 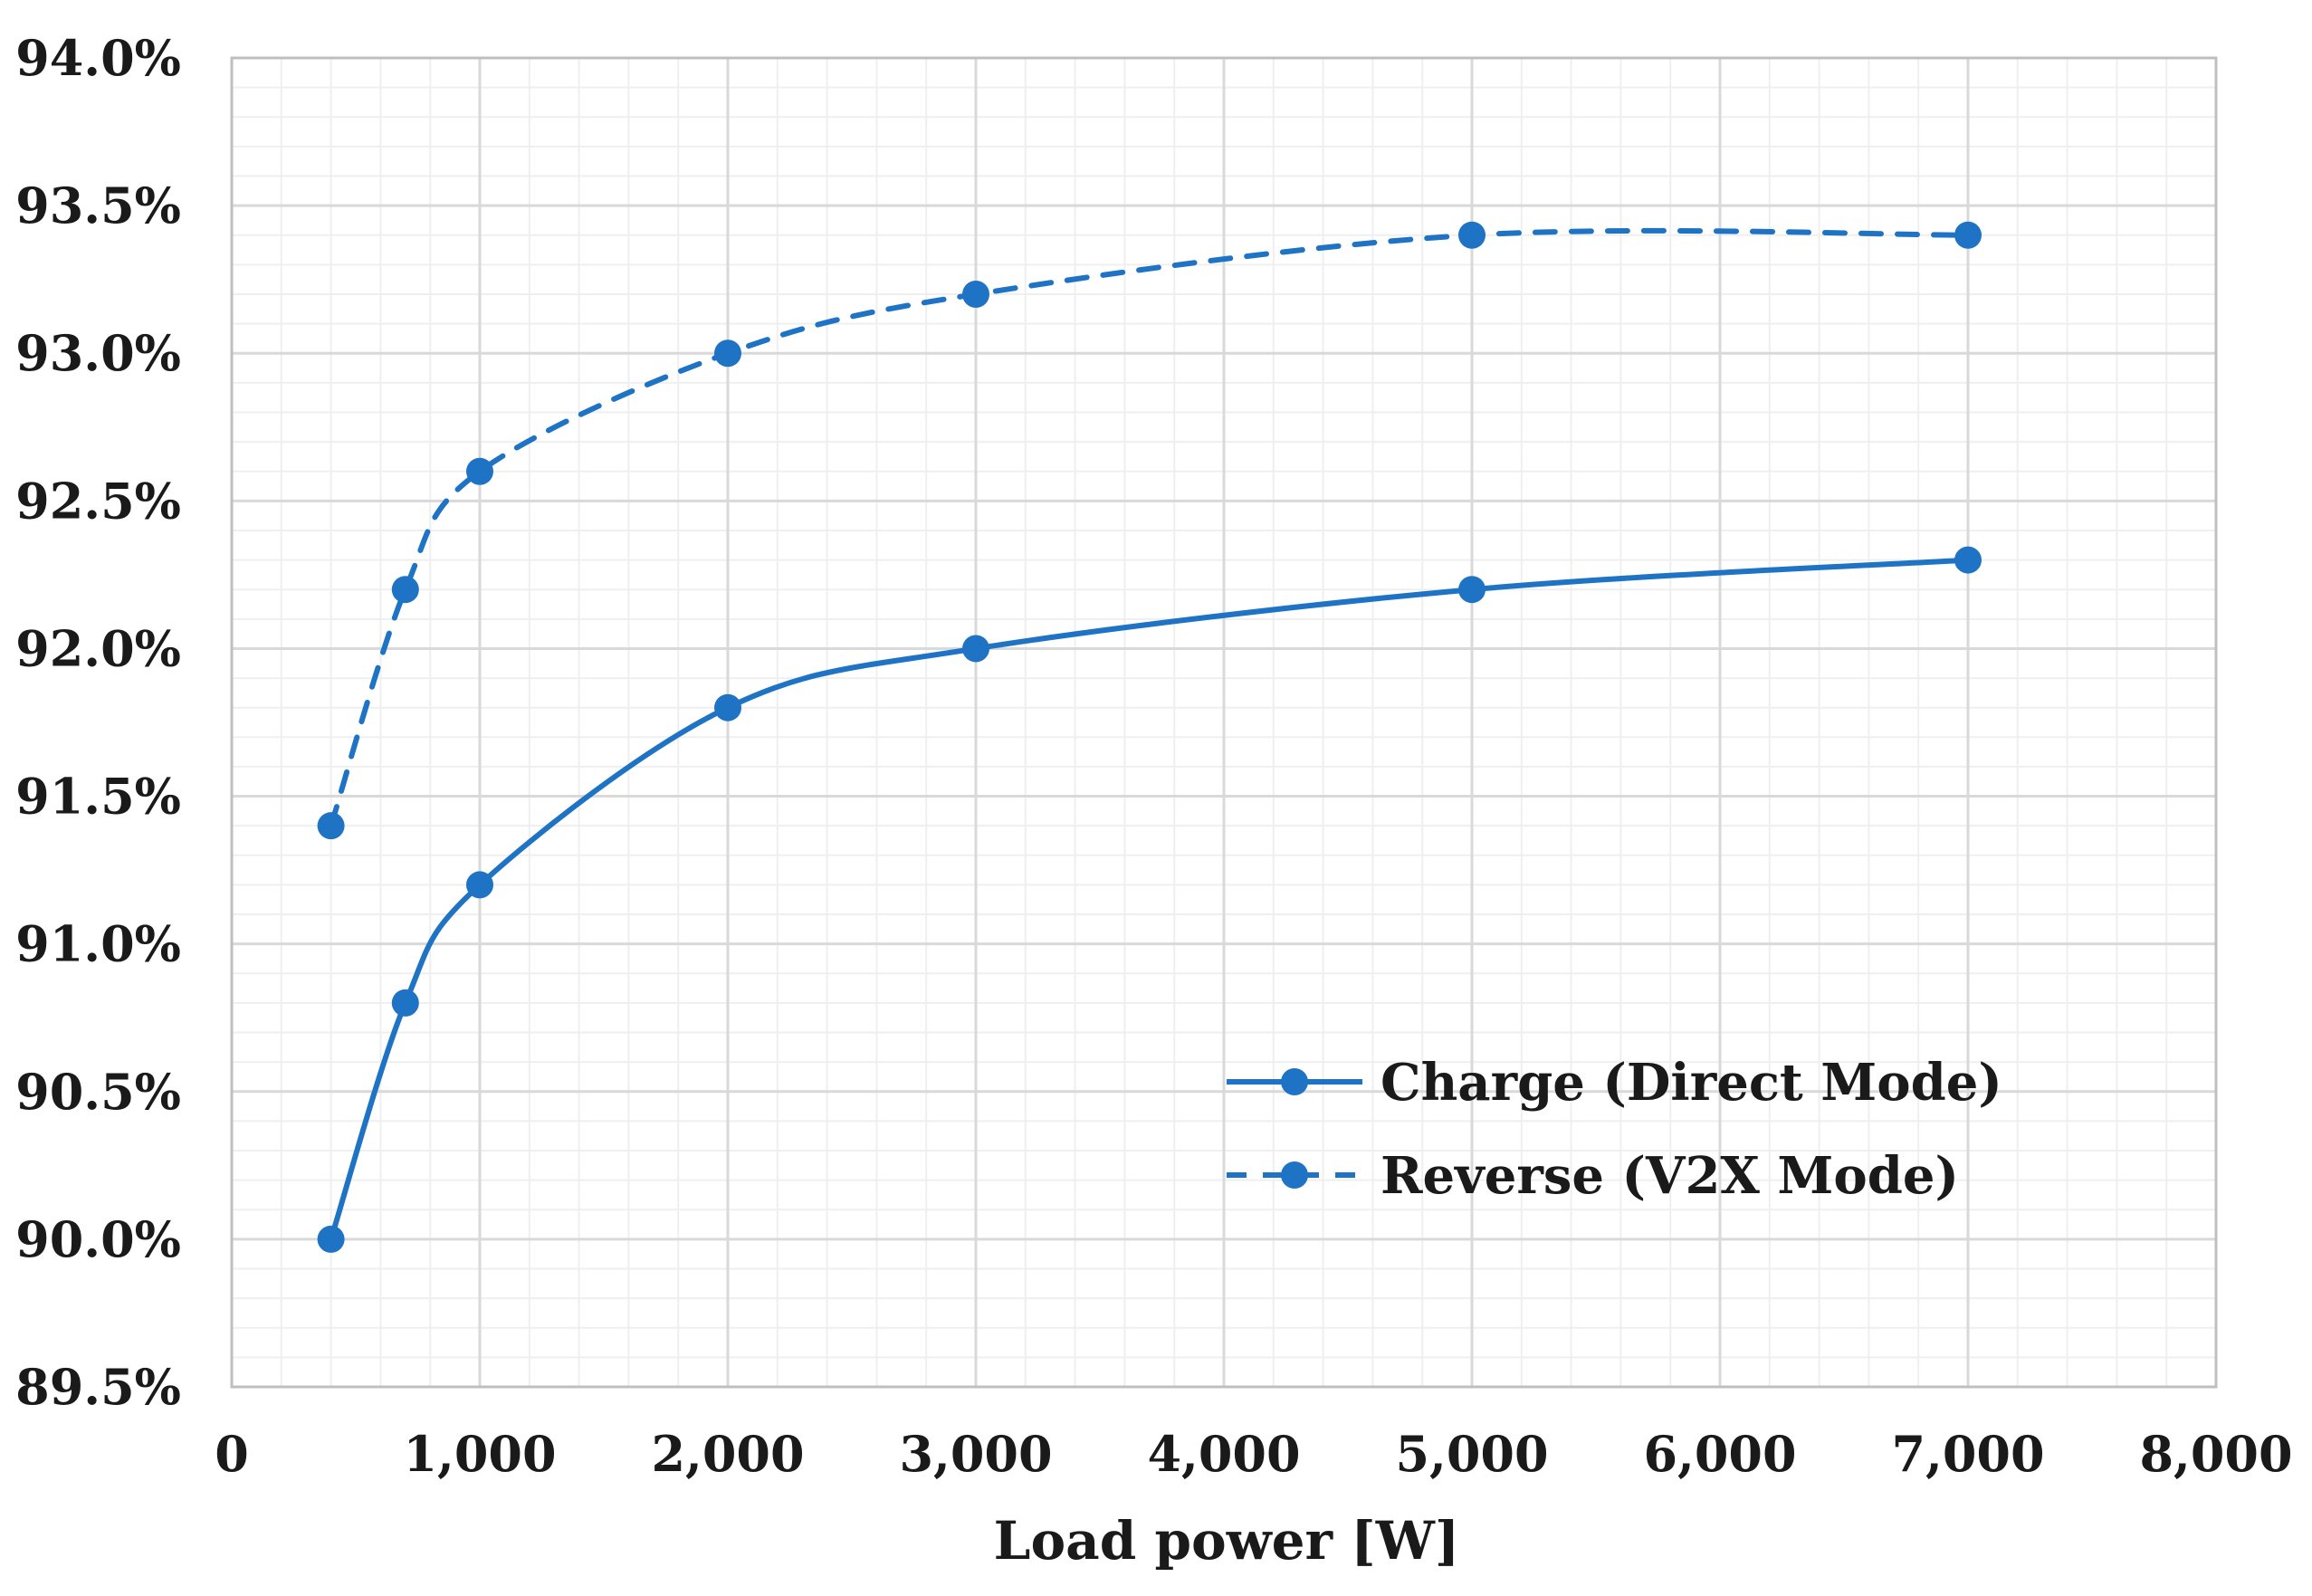 What do you see at coordinates (1471, 1454) in the screenshot?
I see `x-tick-label: 5,000` at bounding box center [1471, 1454].